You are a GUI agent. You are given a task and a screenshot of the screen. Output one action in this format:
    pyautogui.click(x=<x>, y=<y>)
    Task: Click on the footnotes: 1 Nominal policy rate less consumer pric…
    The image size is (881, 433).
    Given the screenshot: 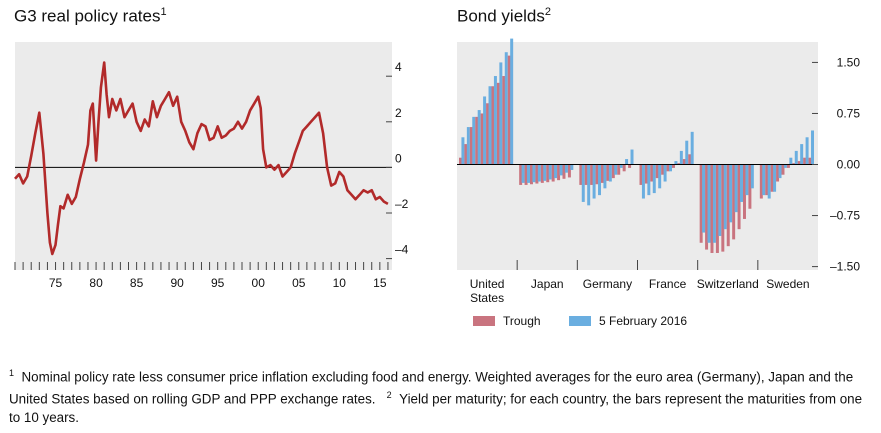 What is the action you would take?
    pyautogui.click(x=441, y=395)
    